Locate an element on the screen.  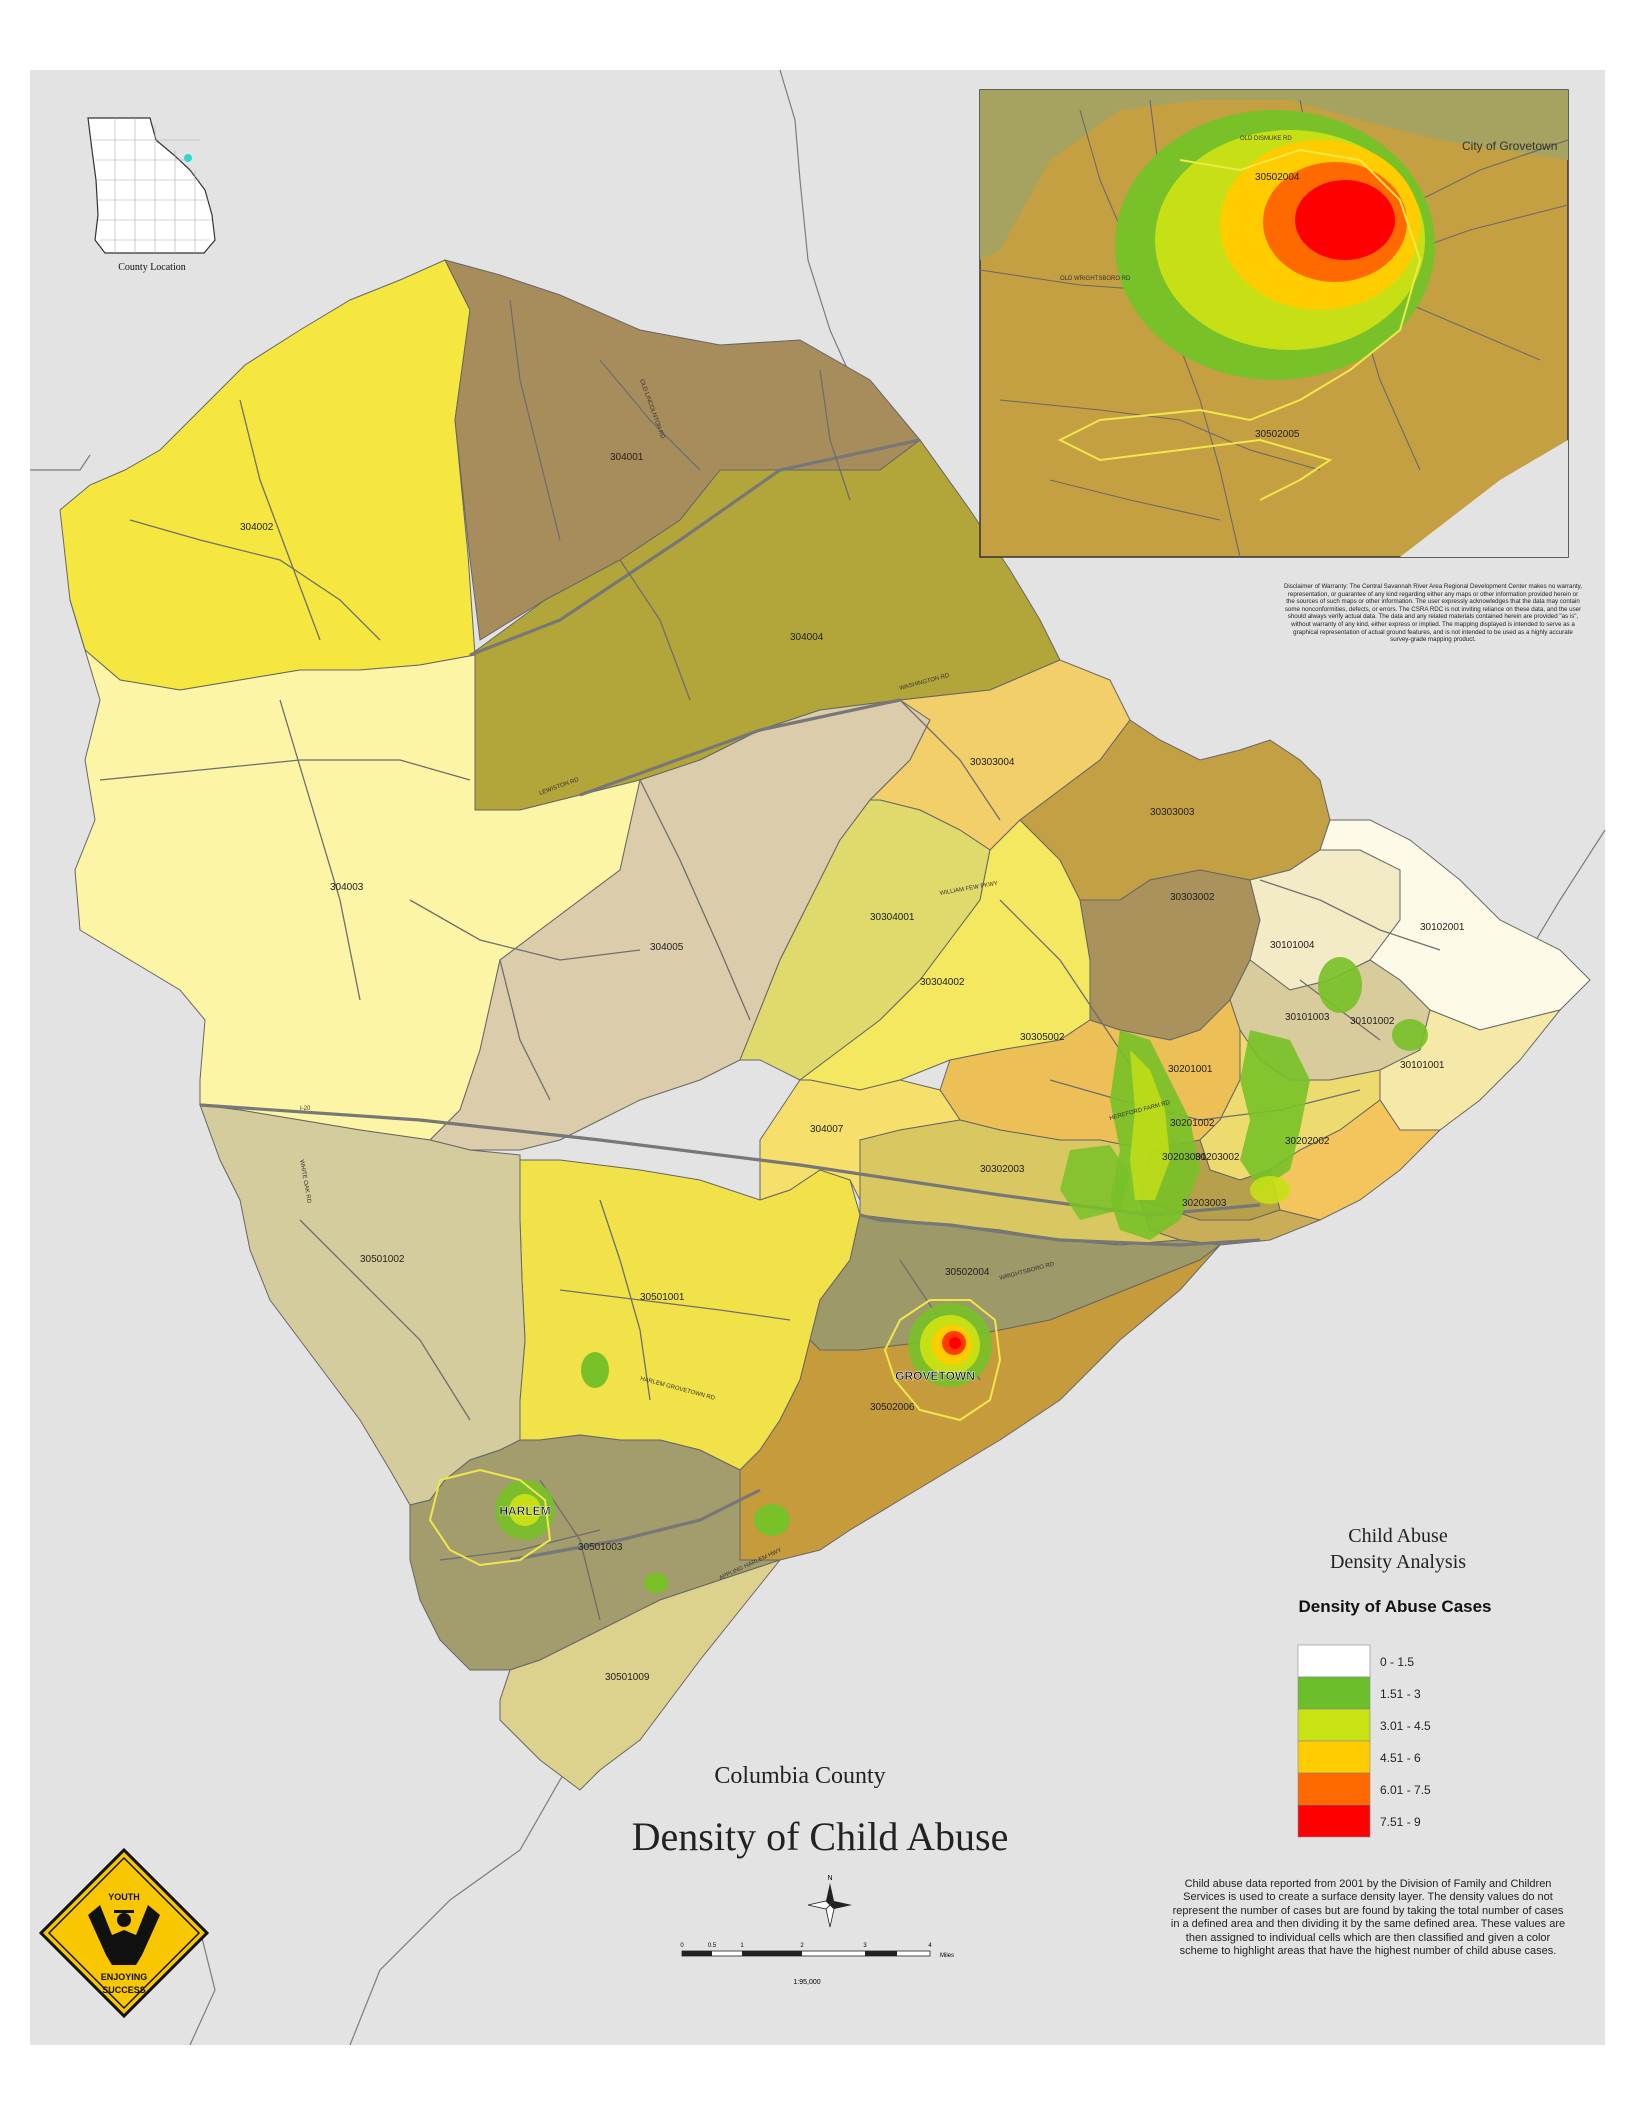
svg-text: 0.5 is located at coordinates (712, 1946).